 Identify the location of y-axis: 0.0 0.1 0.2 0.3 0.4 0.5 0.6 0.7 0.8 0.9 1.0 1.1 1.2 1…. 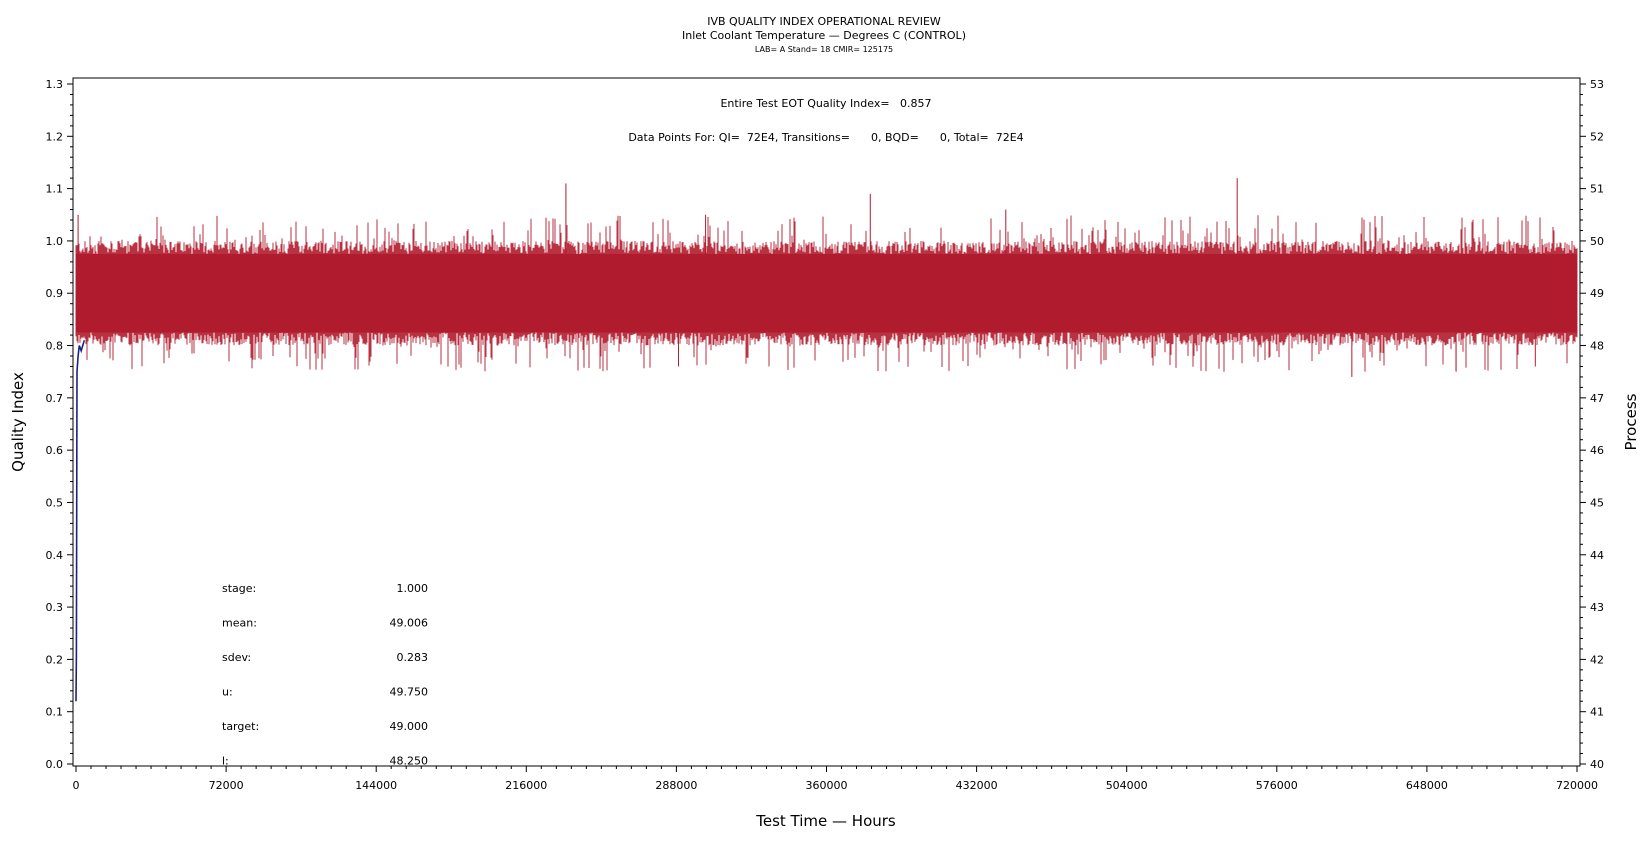
(59, 424).